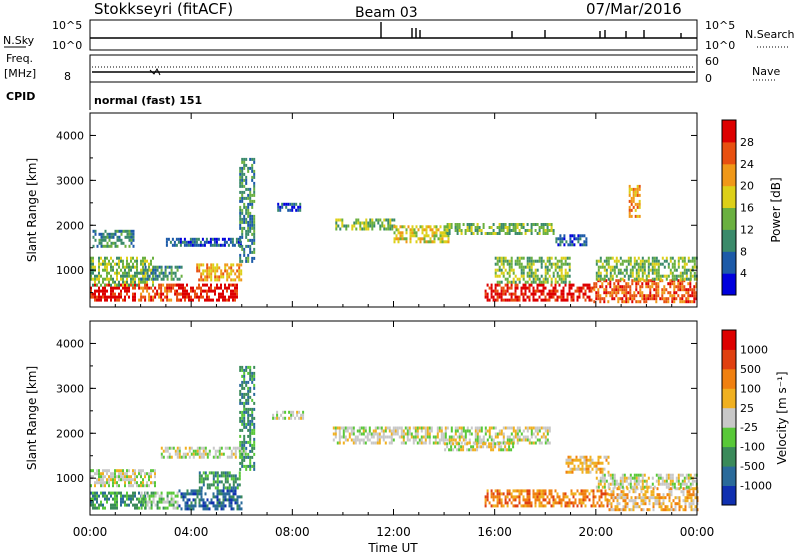  Describe the element at coordinates (747, 408) in the screenshot. I see `velocity-colorbar-tick: 25` at that location.